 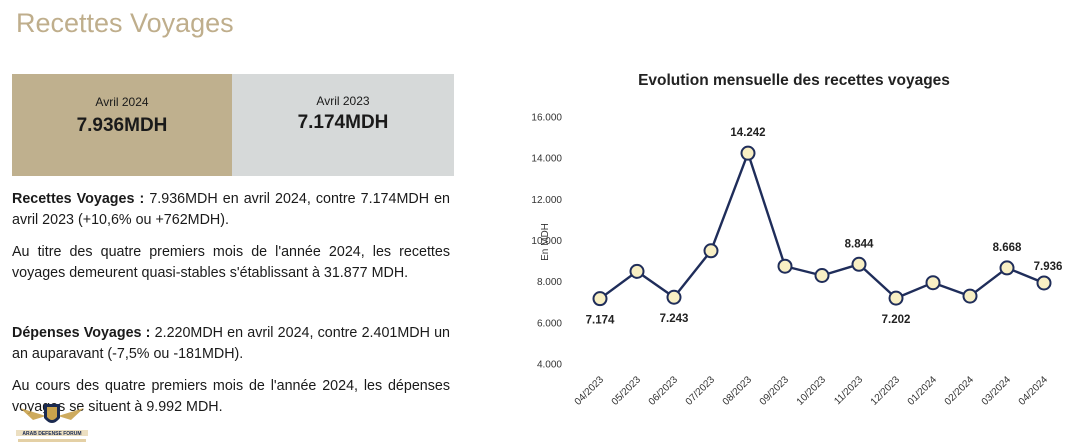 I want to click on x-tick-label: 10/2023, so click(x=812, y=391).